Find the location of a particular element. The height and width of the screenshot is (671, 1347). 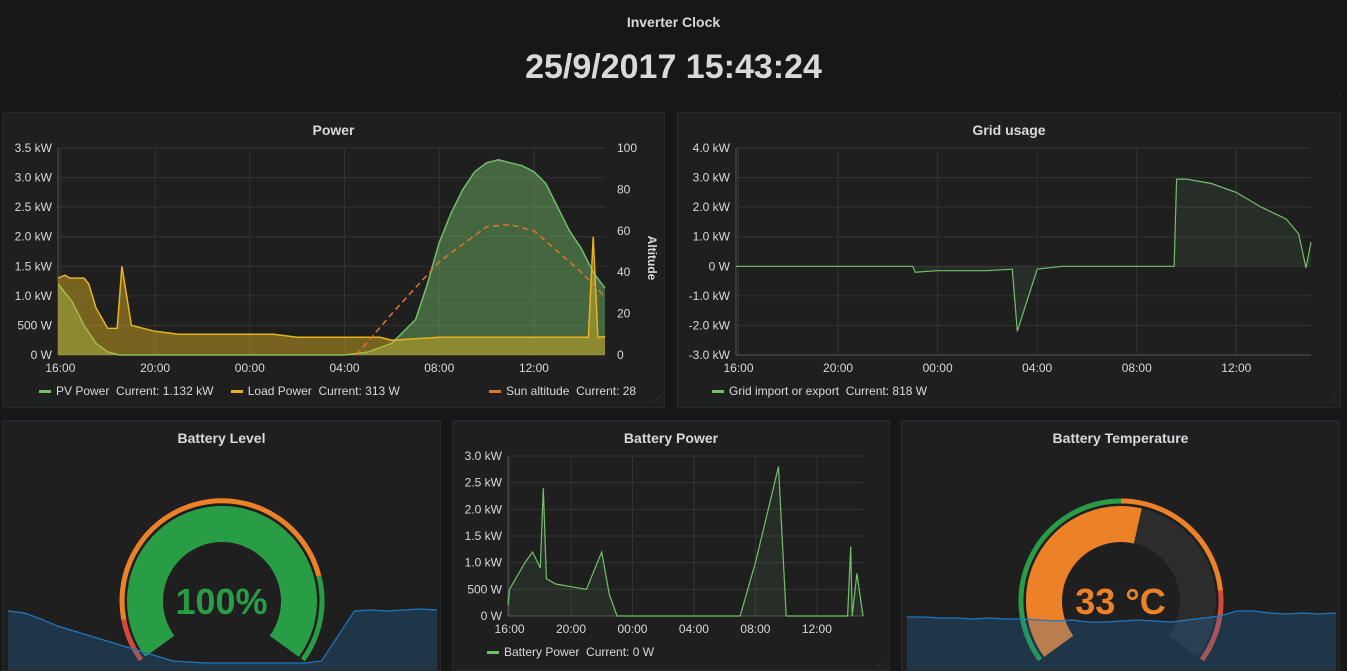

load-swatch-icon is located at coordinates (236, 392).